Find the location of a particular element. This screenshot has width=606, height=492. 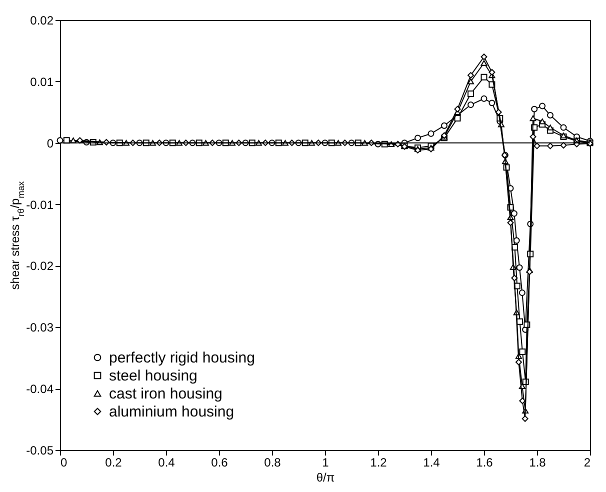

legend-label: steel housing is located at coordinates (153, 376).